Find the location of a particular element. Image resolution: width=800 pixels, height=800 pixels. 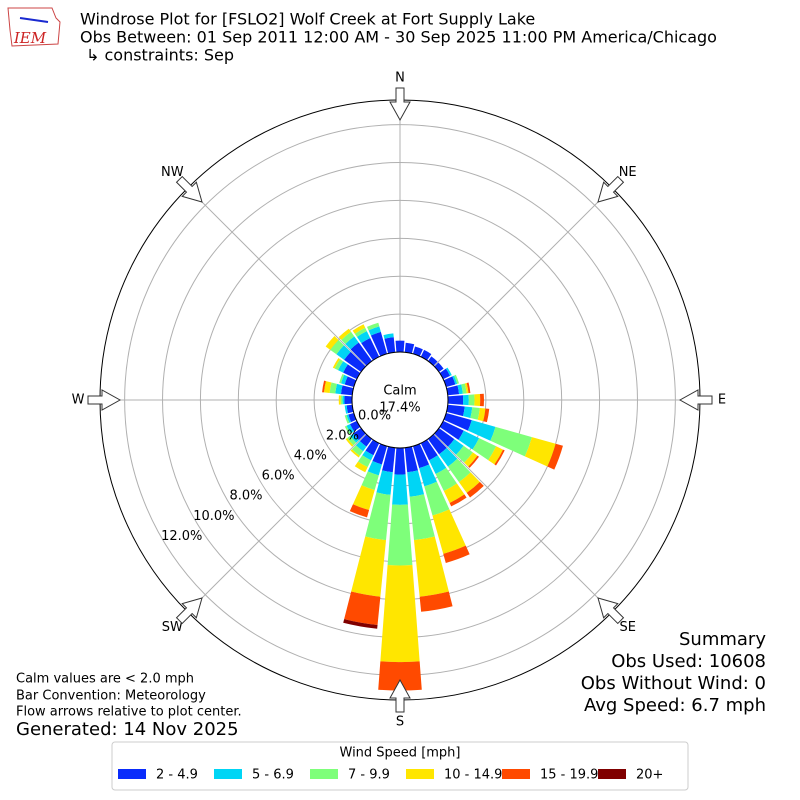

r-tick-label: 4.0% is located at coordinates (310, 456).